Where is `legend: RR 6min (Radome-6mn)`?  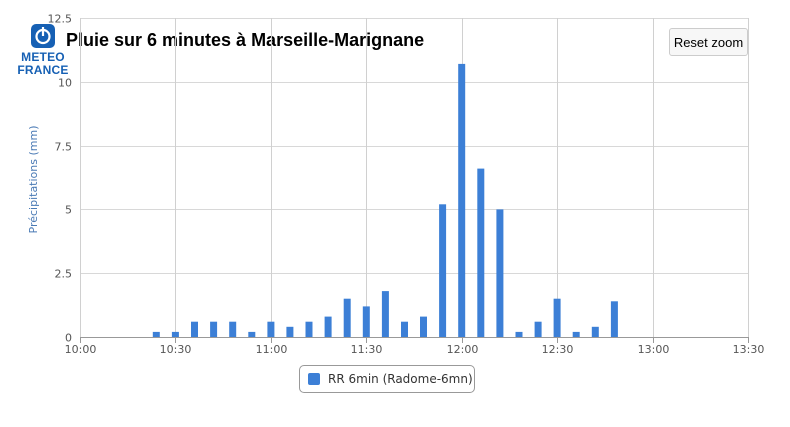
legend: RR 6min (Radome-6mn) is located at coordinates (387, 379).